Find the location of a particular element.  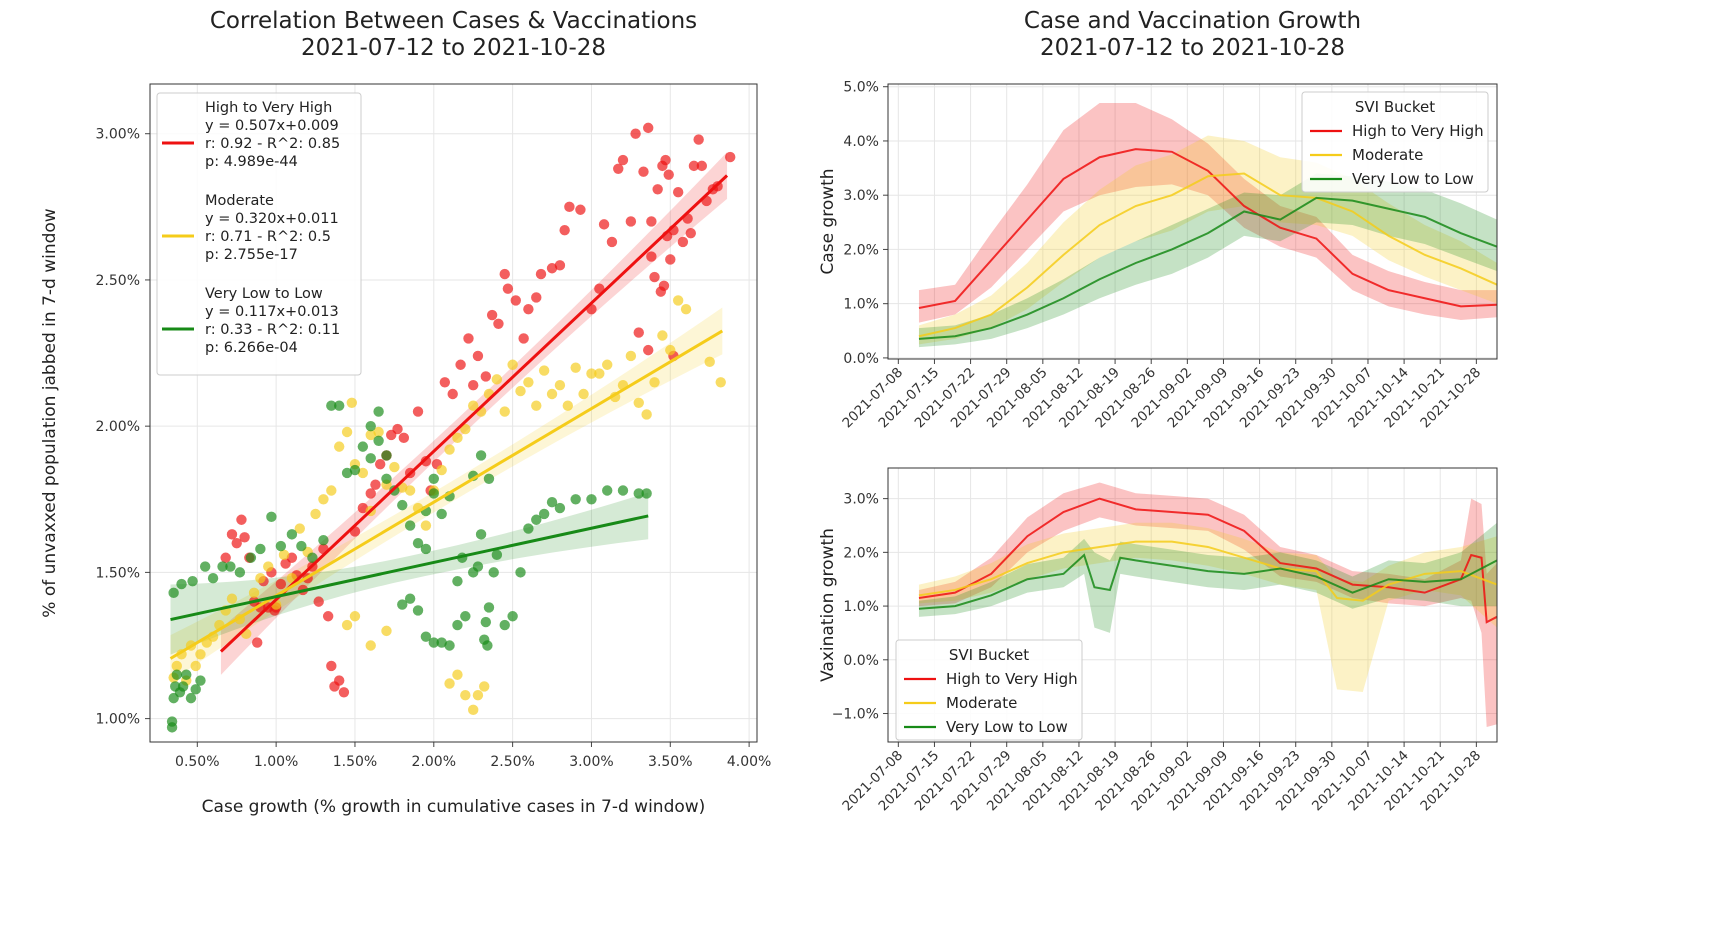

legend-box is located at coordinates (989, 690).